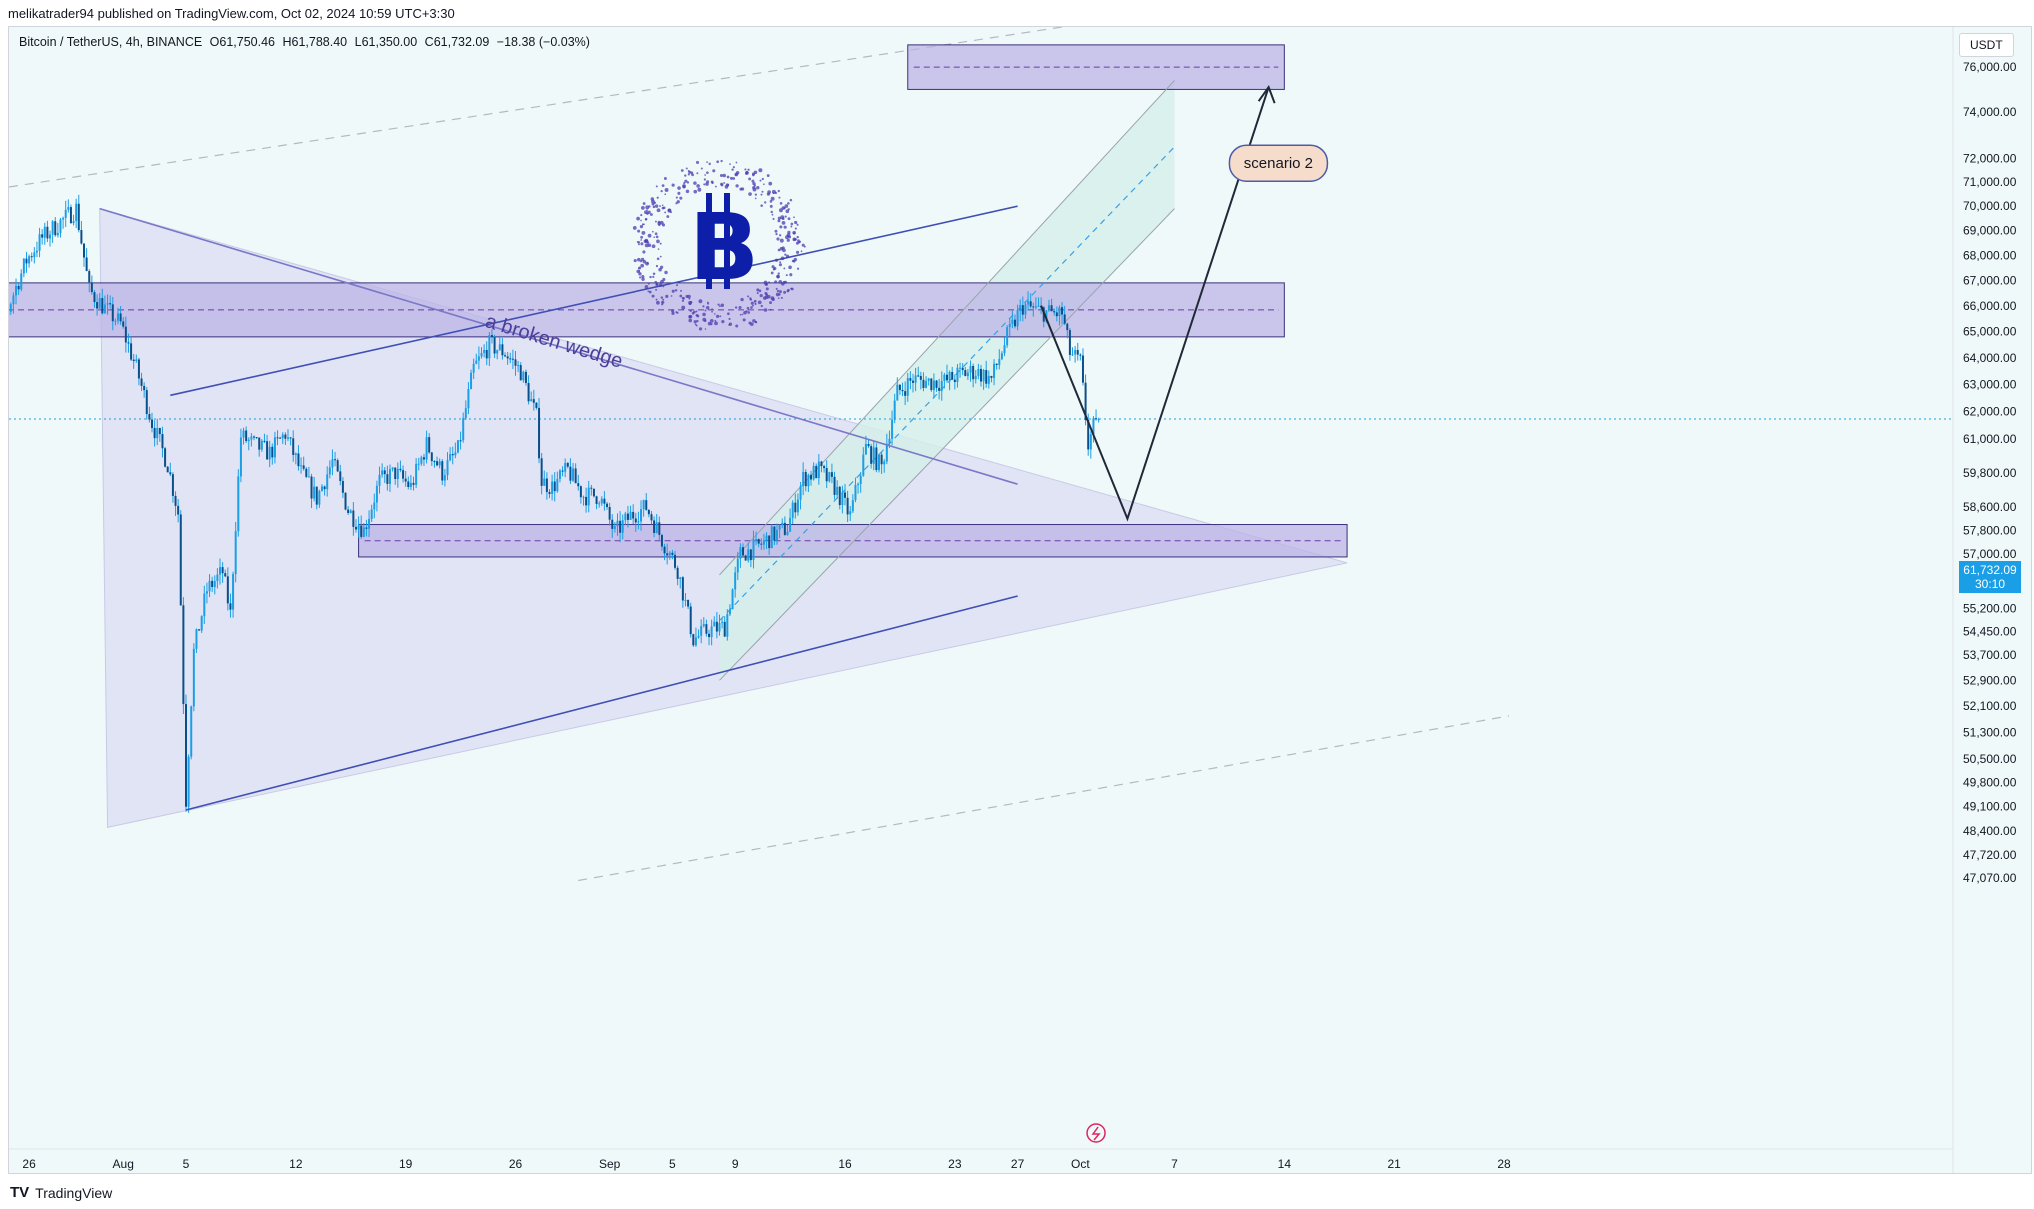 The height and width of the screenshot is (1209, 2034). What do you see at coordinates (1018, 1164) in the screenshot?
I see `time-axis-label: 27` at bounding box center [1018, 1164].